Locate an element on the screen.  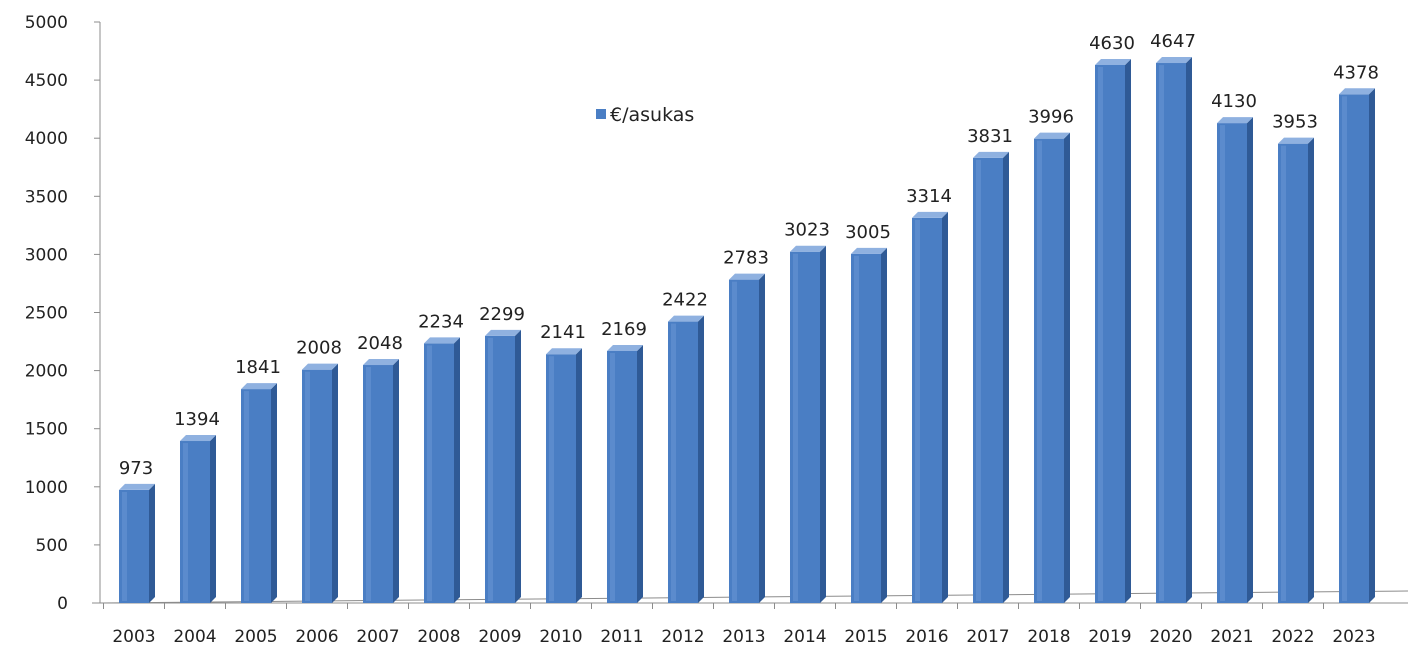
data-label-2012: 2422 is located at coordinates (685, 300).